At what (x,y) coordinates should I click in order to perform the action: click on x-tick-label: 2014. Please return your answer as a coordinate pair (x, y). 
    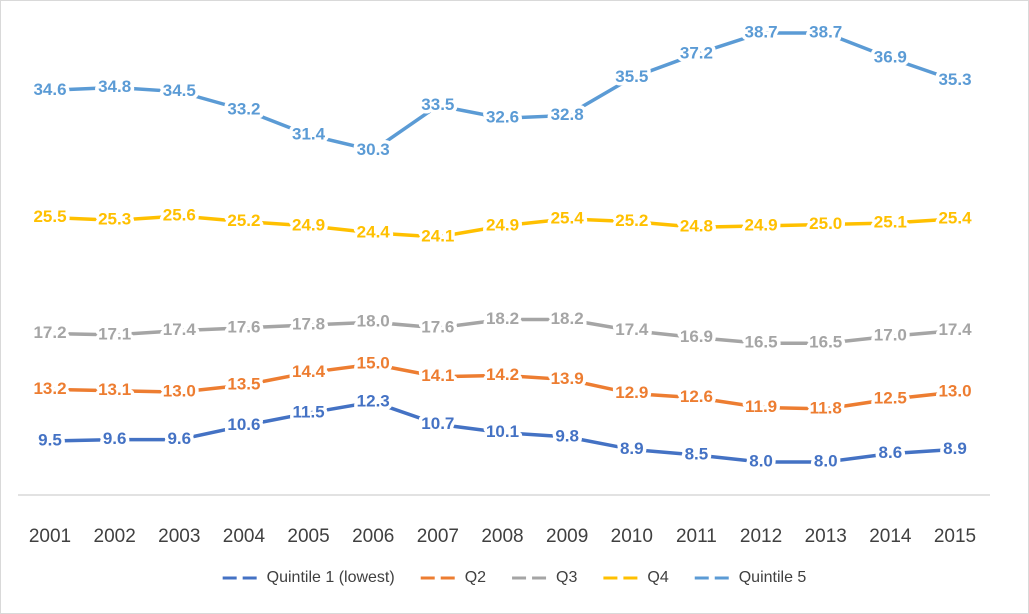
    Looking at the image, I should click on (890, 536).